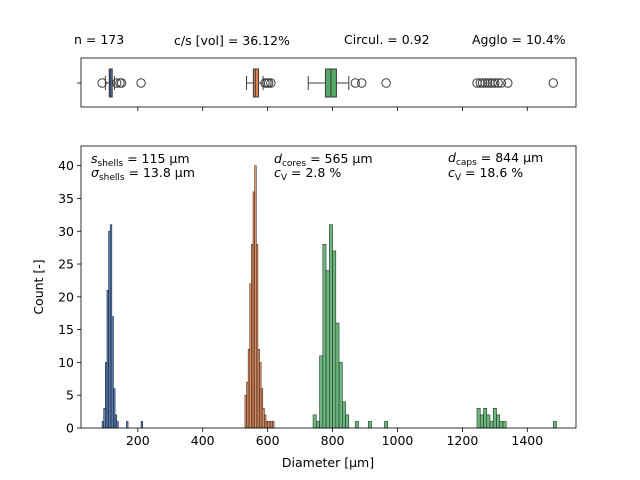 Image resolution: width=640 pixels, height=480 pixels. Describe the element at coordinates (66, 165) in the screenshot. I see `y-tick-label-40: 40` at that location.